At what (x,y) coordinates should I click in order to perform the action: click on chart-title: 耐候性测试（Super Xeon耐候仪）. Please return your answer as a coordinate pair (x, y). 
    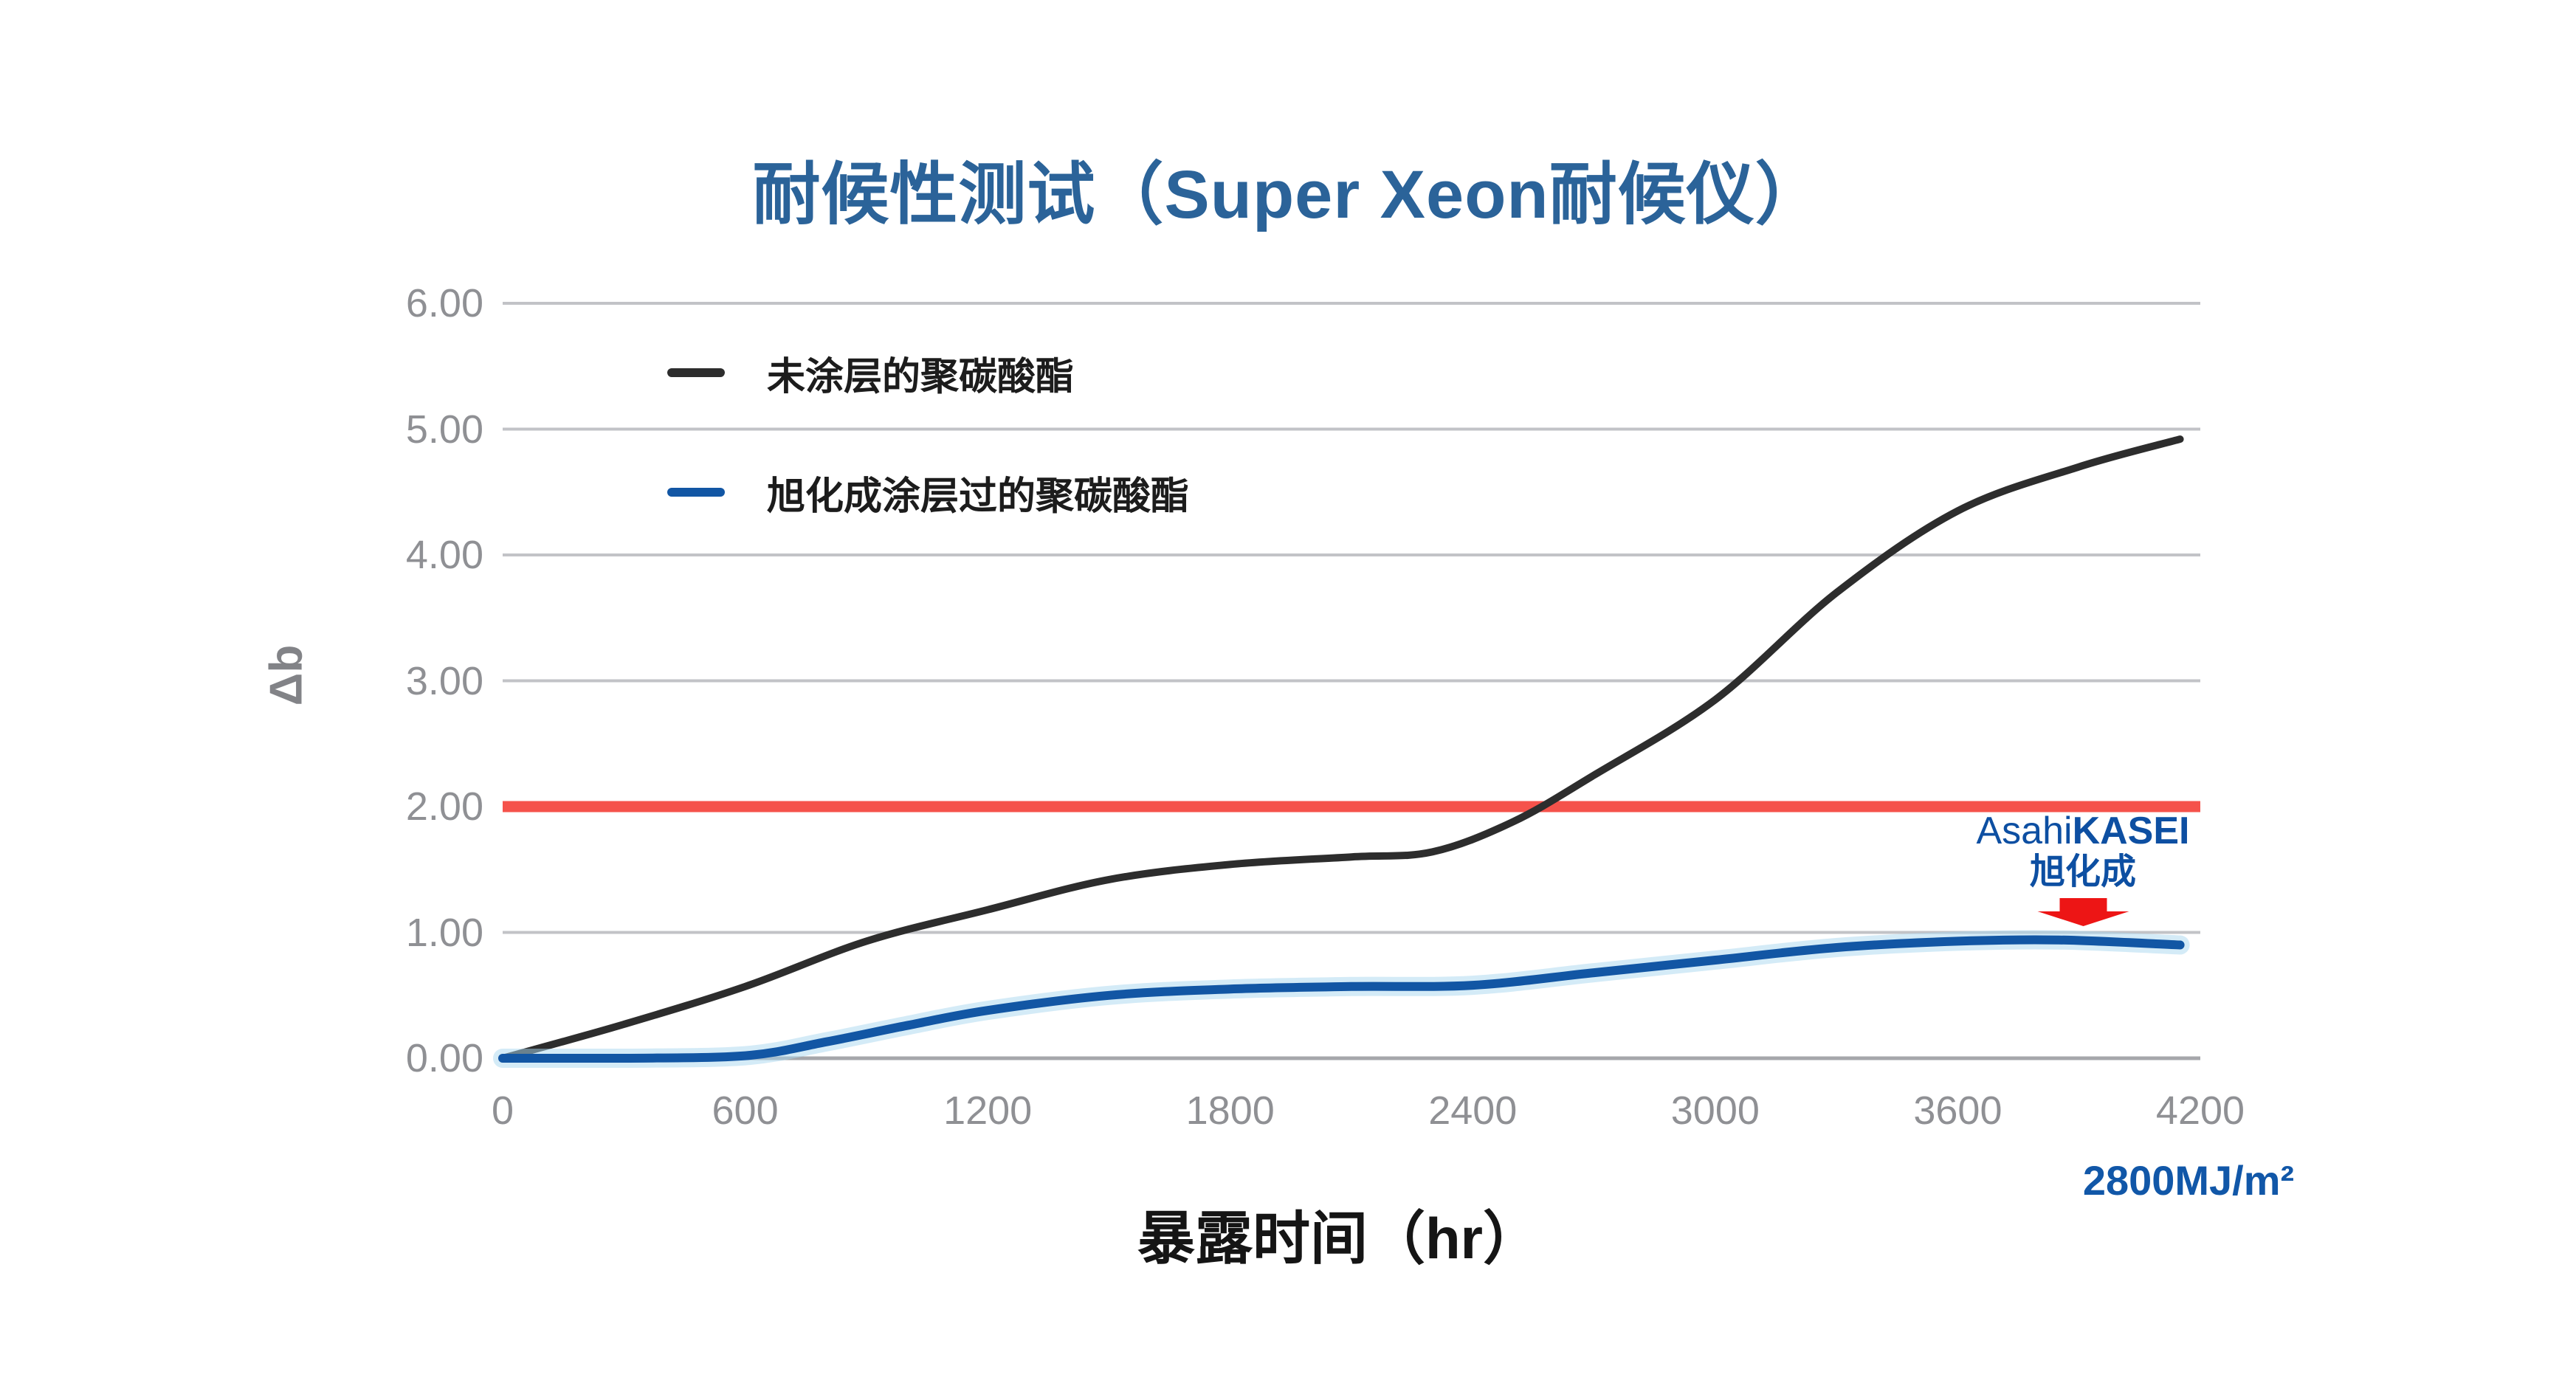
    Looking at the image, I should click on (1288, 194).